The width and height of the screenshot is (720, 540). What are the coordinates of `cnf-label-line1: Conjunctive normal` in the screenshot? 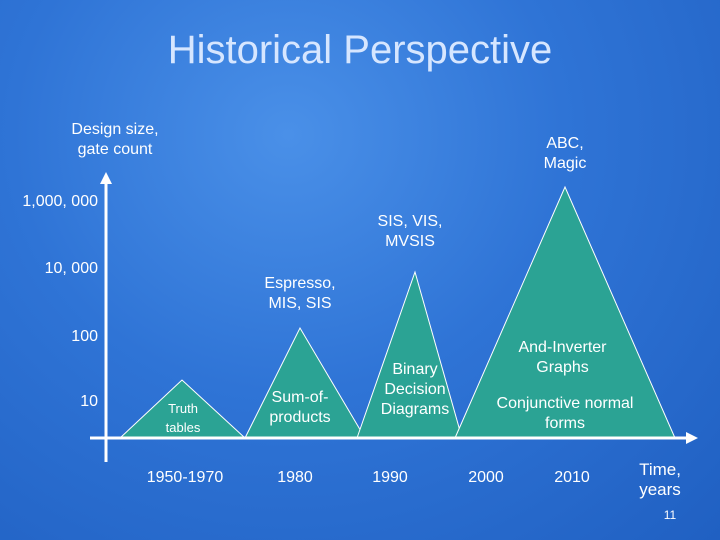 It's located at (565, 403).